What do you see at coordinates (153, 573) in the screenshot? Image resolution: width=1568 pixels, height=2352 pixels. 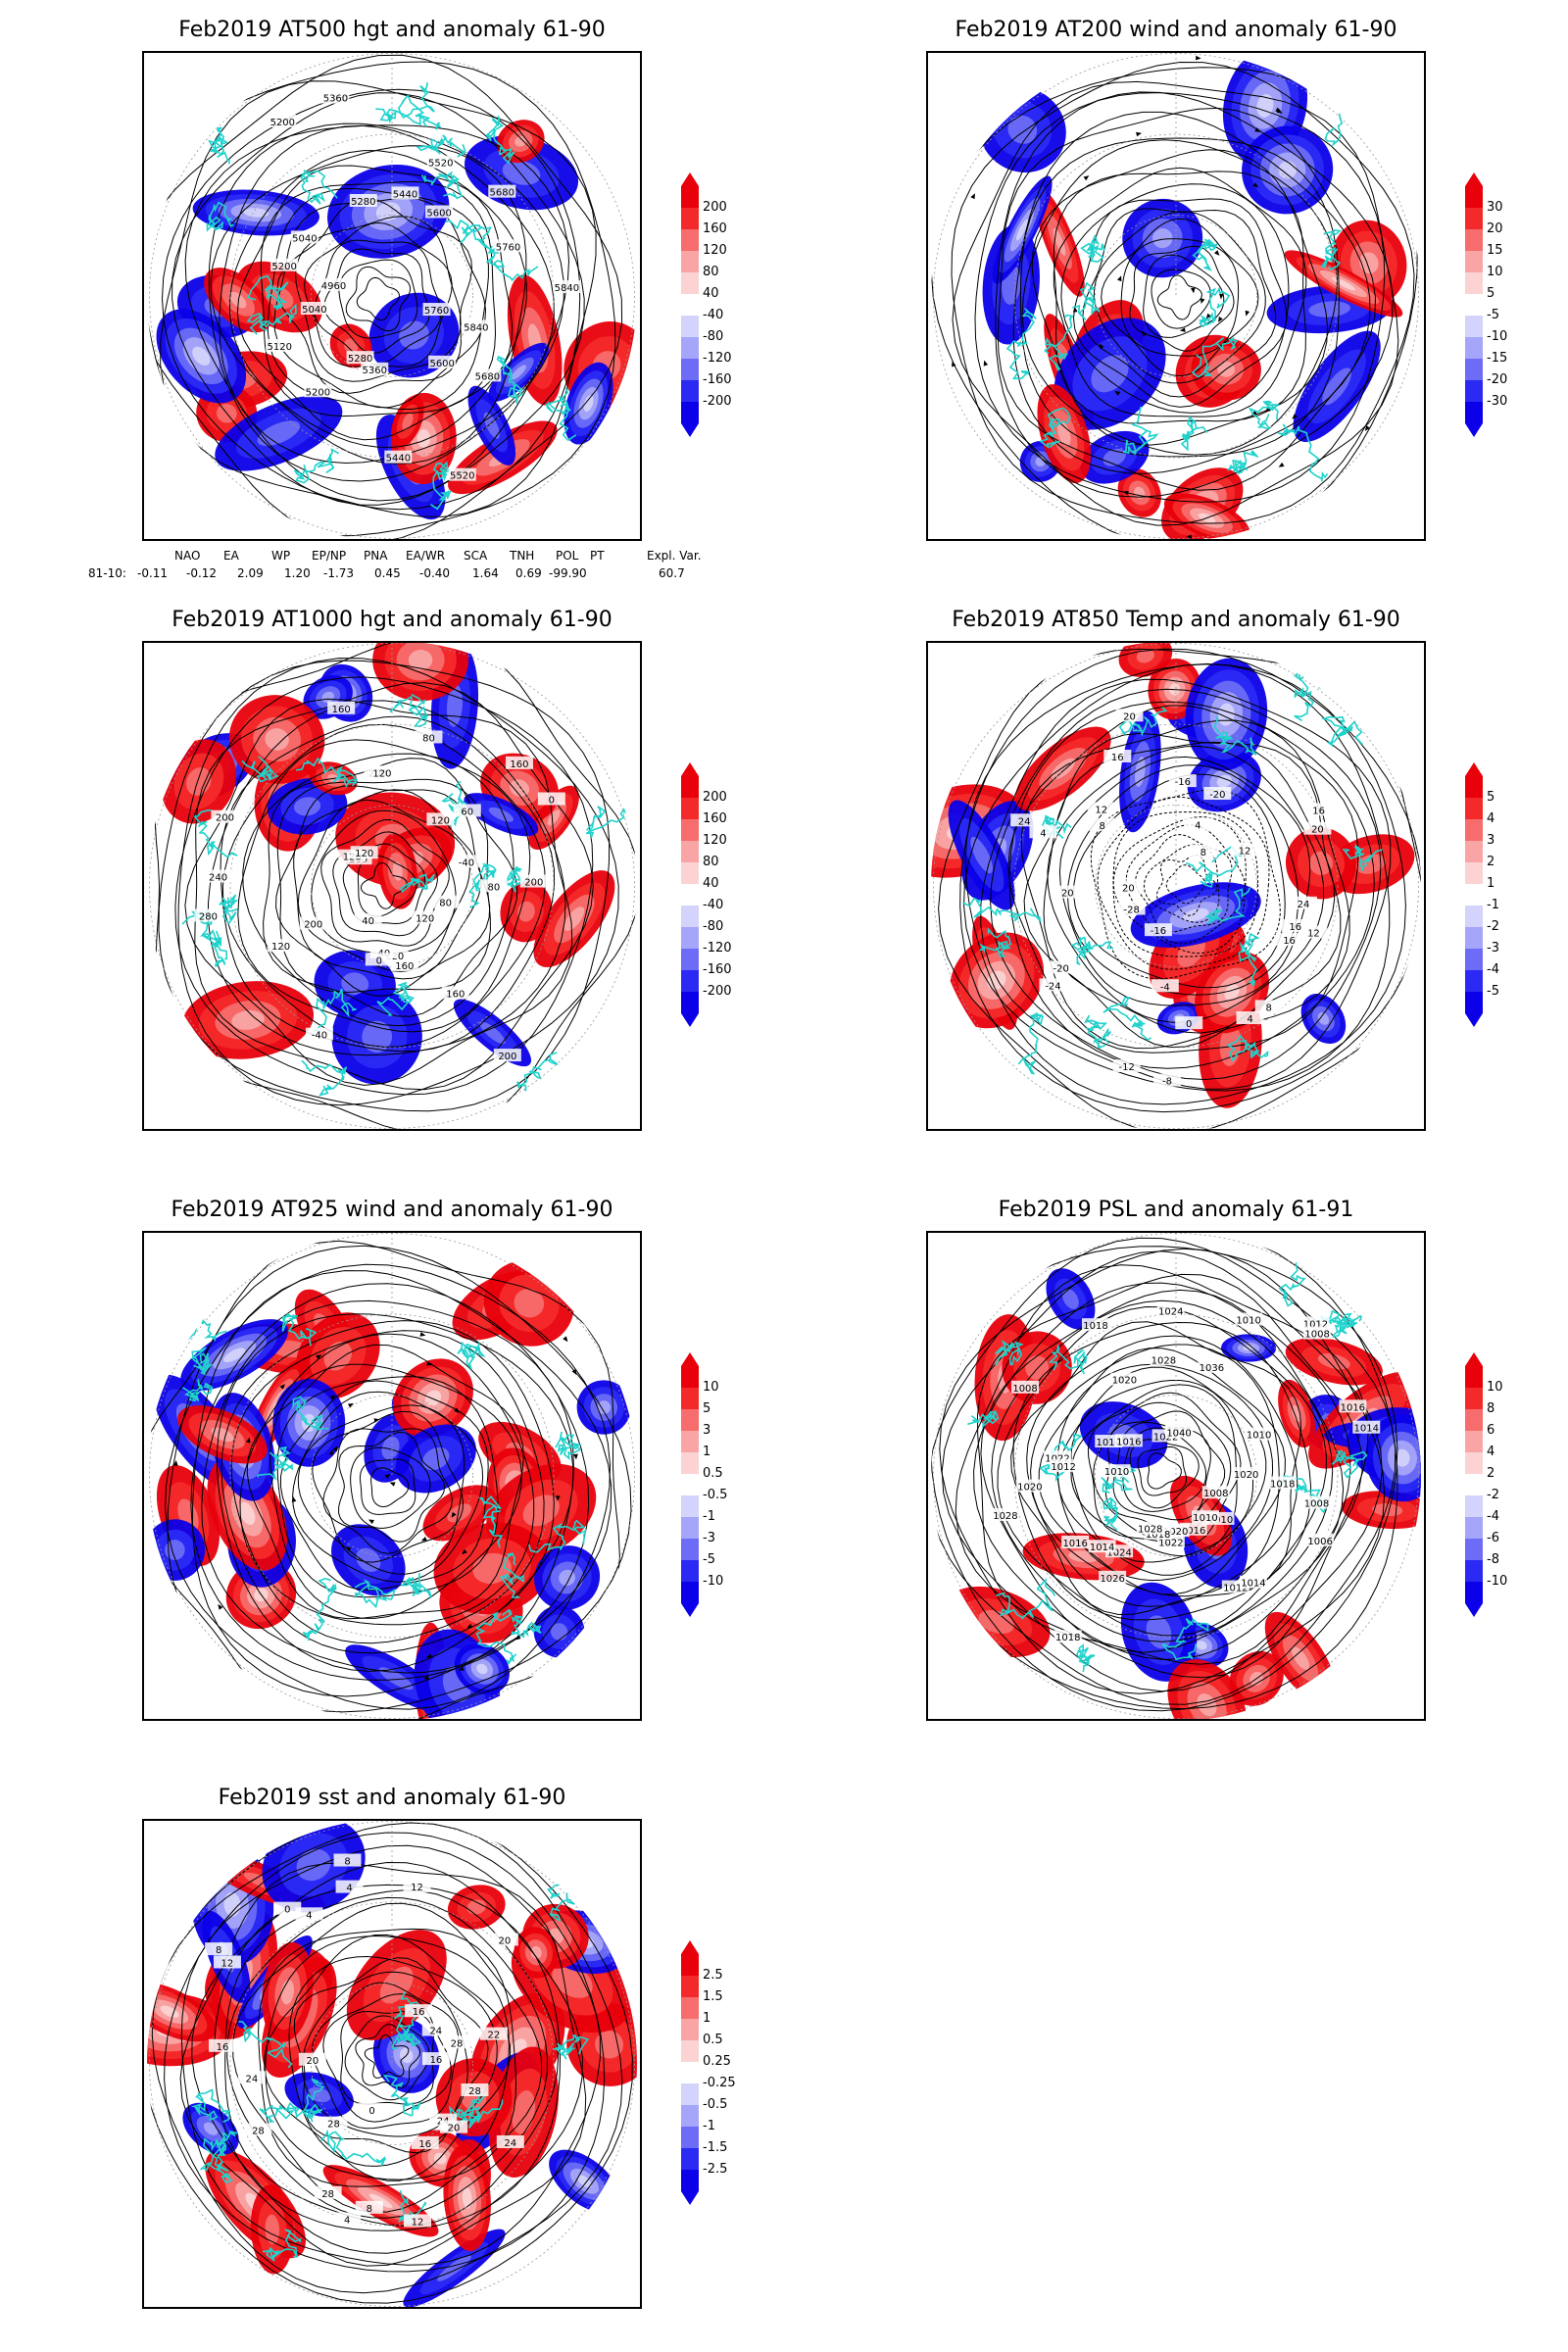 I see `index-value-nao: -0.11` at bounding box center [153, 573].